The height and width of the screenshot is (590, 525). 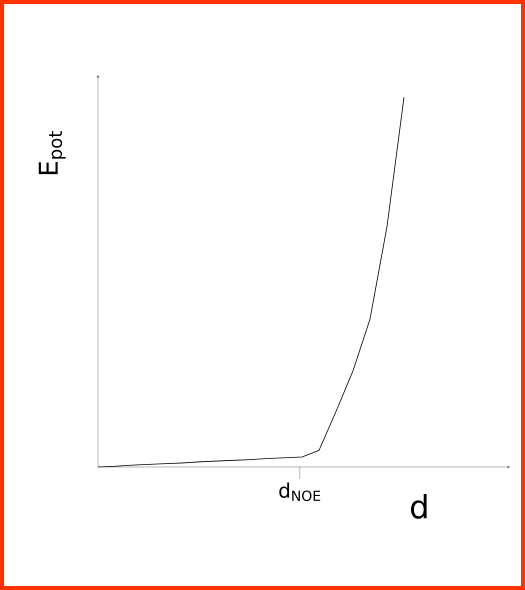 I want to click on text: d$_{NOE}$, so click(x=299, y=492).